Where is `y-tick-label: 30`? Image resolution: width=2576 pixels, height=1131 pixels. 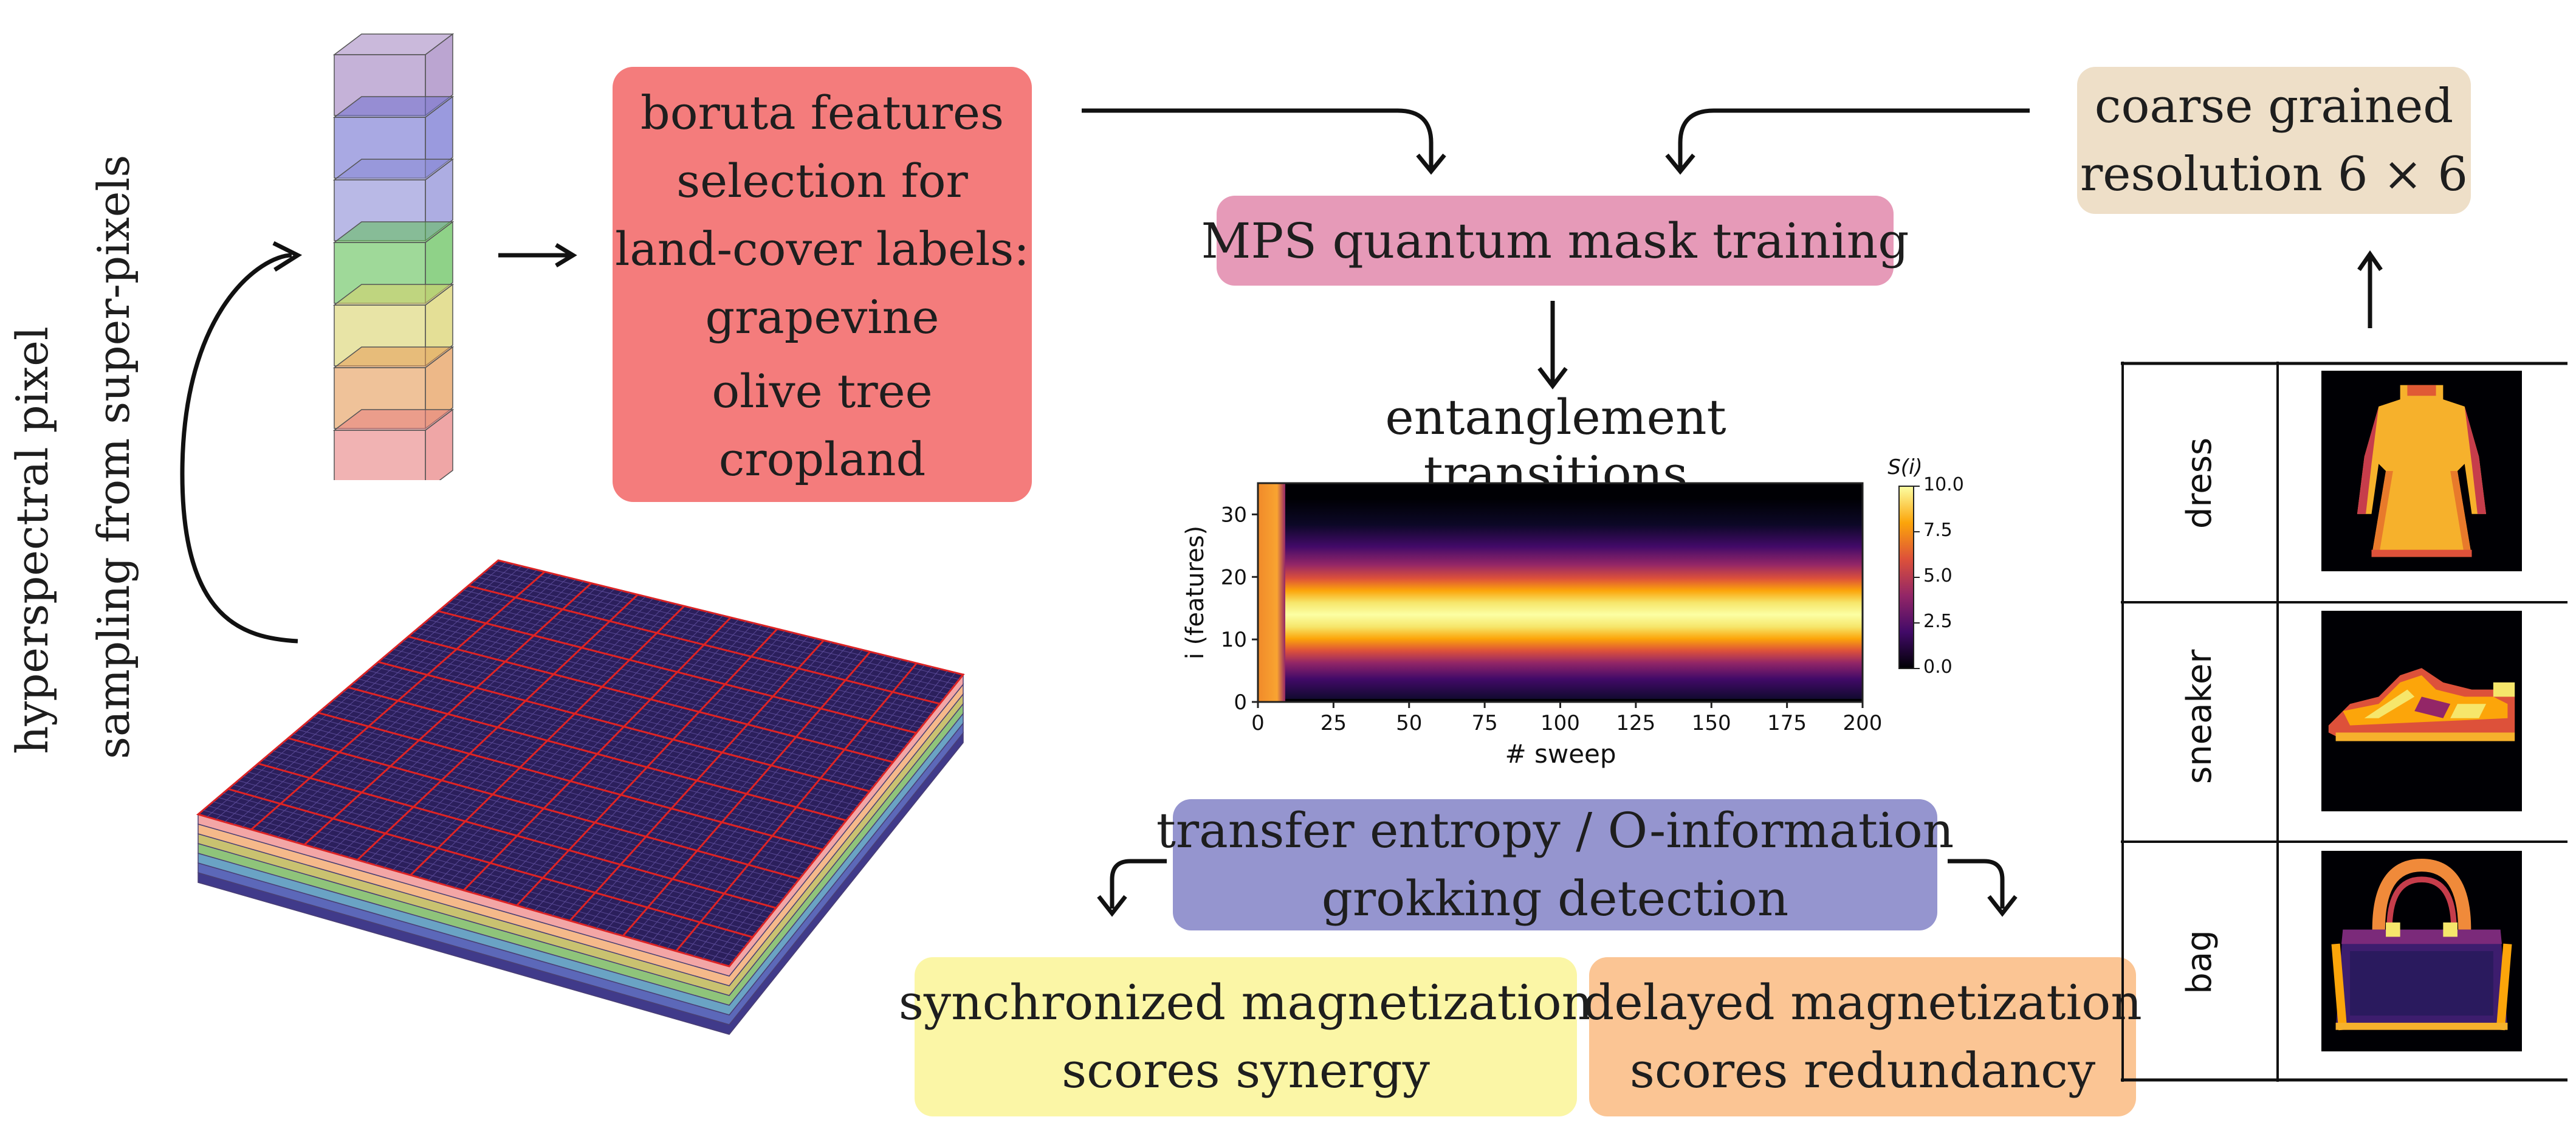
y-tick-label: 30 is located at coordinates (1234, 515).